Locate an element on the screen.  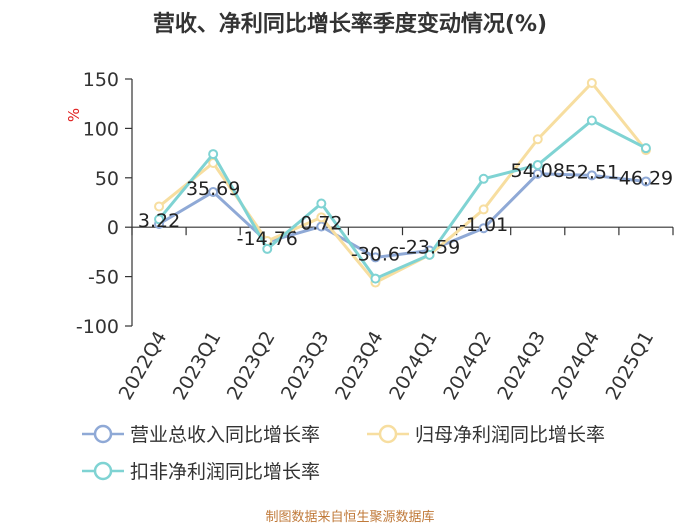
data-label: 54.08 is located at coordinates (538, 171).